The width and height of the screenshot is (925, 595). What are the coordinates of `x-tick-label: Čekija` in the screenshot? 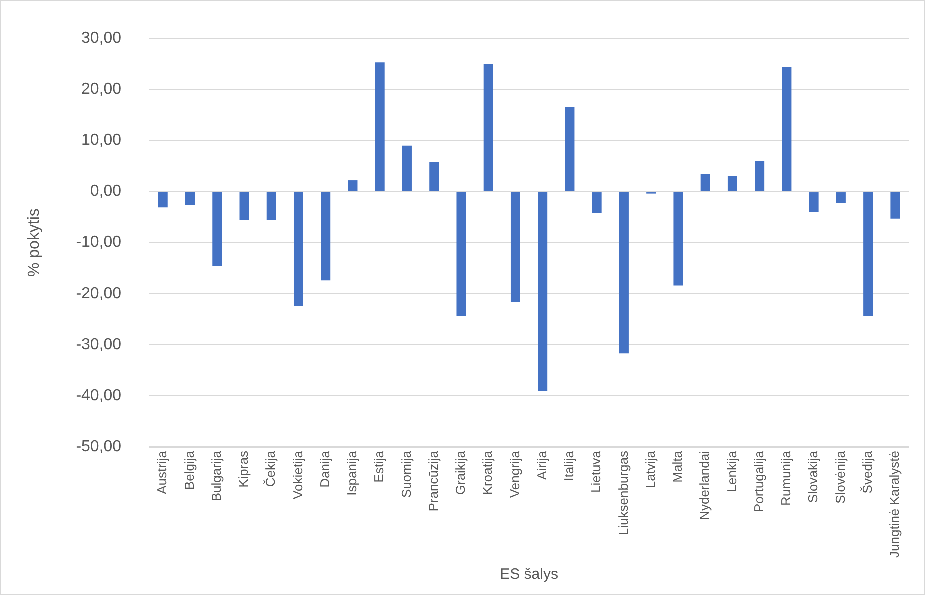 It's located at (270, 469).